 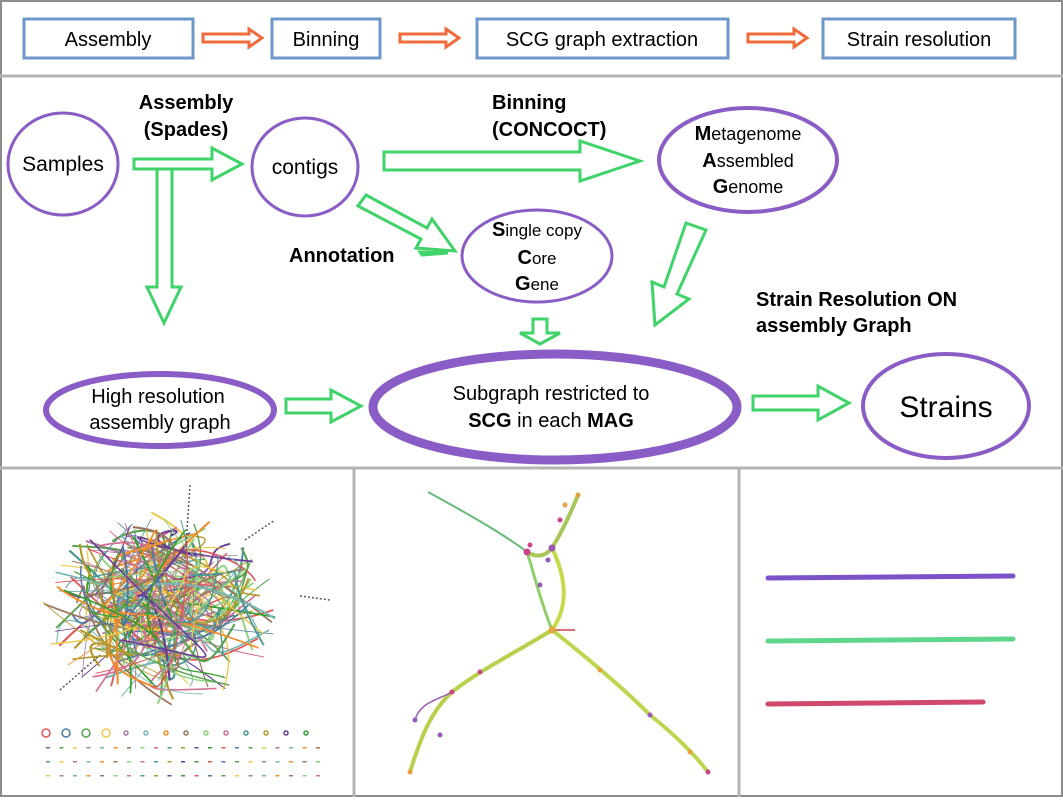 What do you see at coordinates (186, 130) in the screenshot?
I see `assembly-tool-name: (Spades)` at bounding box center [186, 130].